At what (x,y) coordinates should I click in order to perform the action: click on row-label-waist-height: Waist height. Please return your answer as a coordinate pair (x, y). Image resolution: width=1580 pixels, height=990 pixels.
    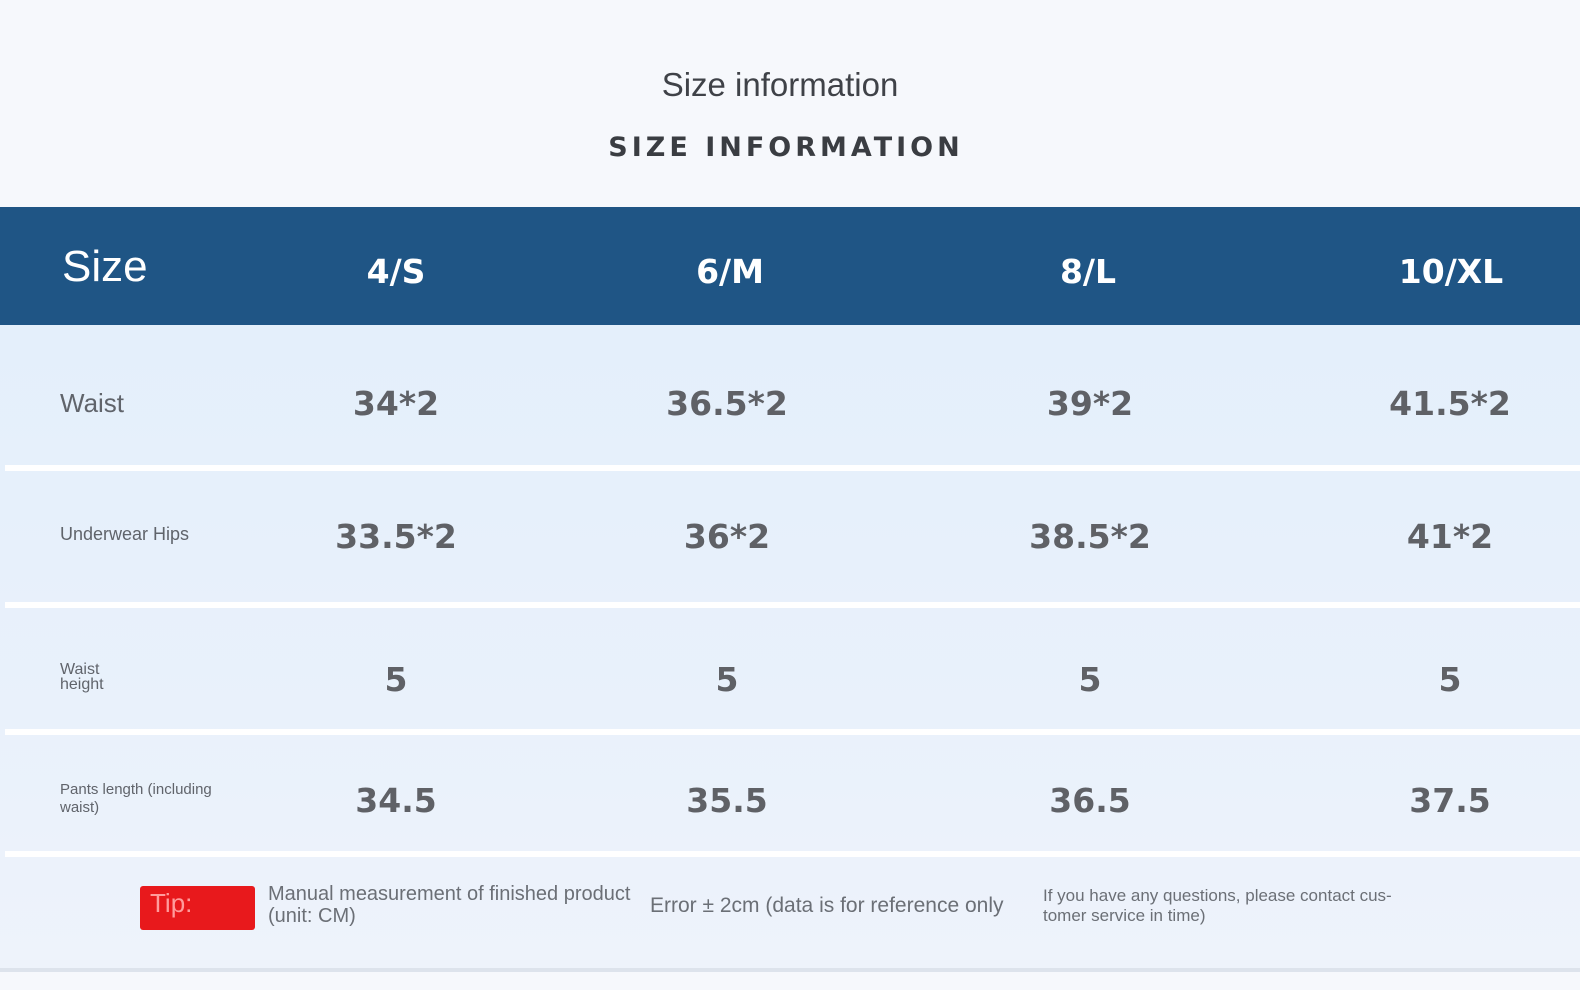
    Looking at the image, I should click on (82, 677).